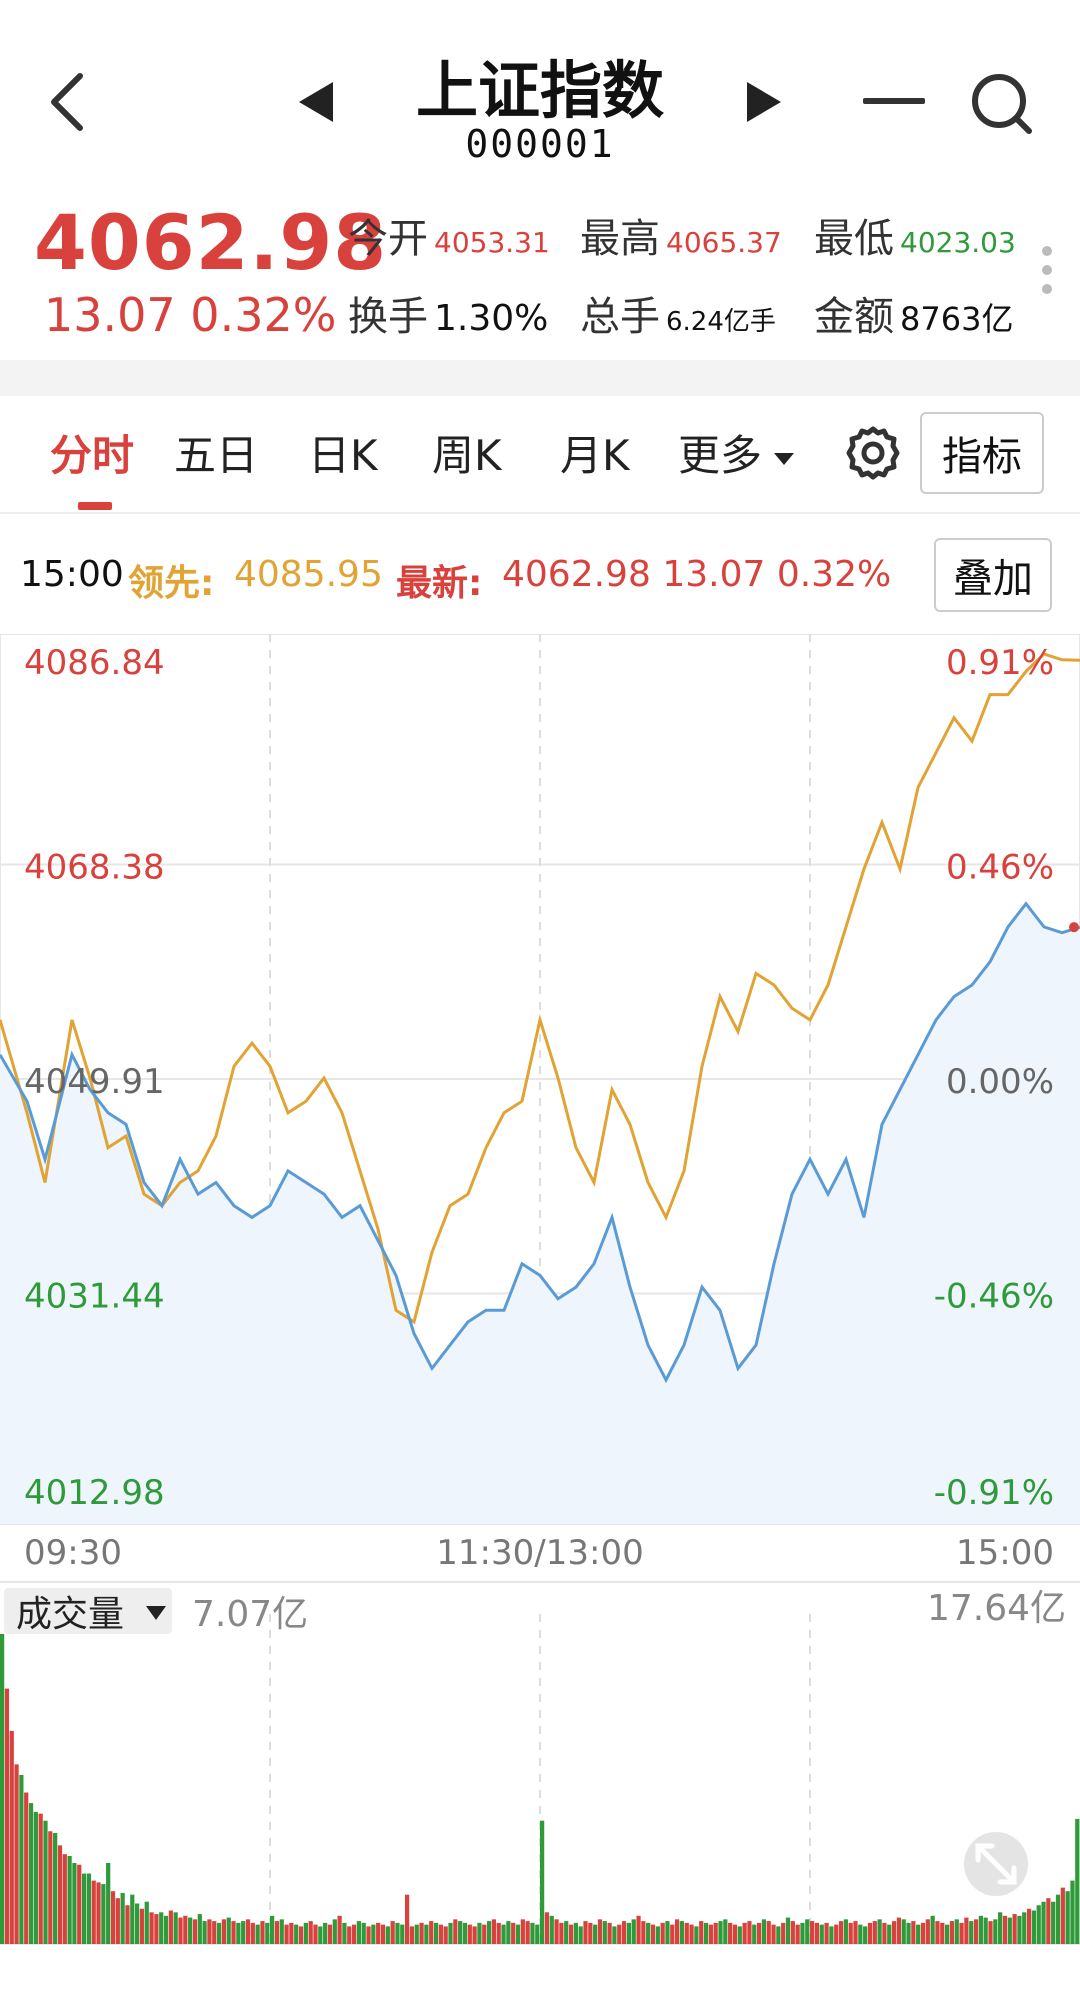 Image resolution: width=1080 pixels, height=1997 pixels. I want to click on period-tabs: 分时 五日 日K 周K 月K 更多 指标, so click(540, 455).